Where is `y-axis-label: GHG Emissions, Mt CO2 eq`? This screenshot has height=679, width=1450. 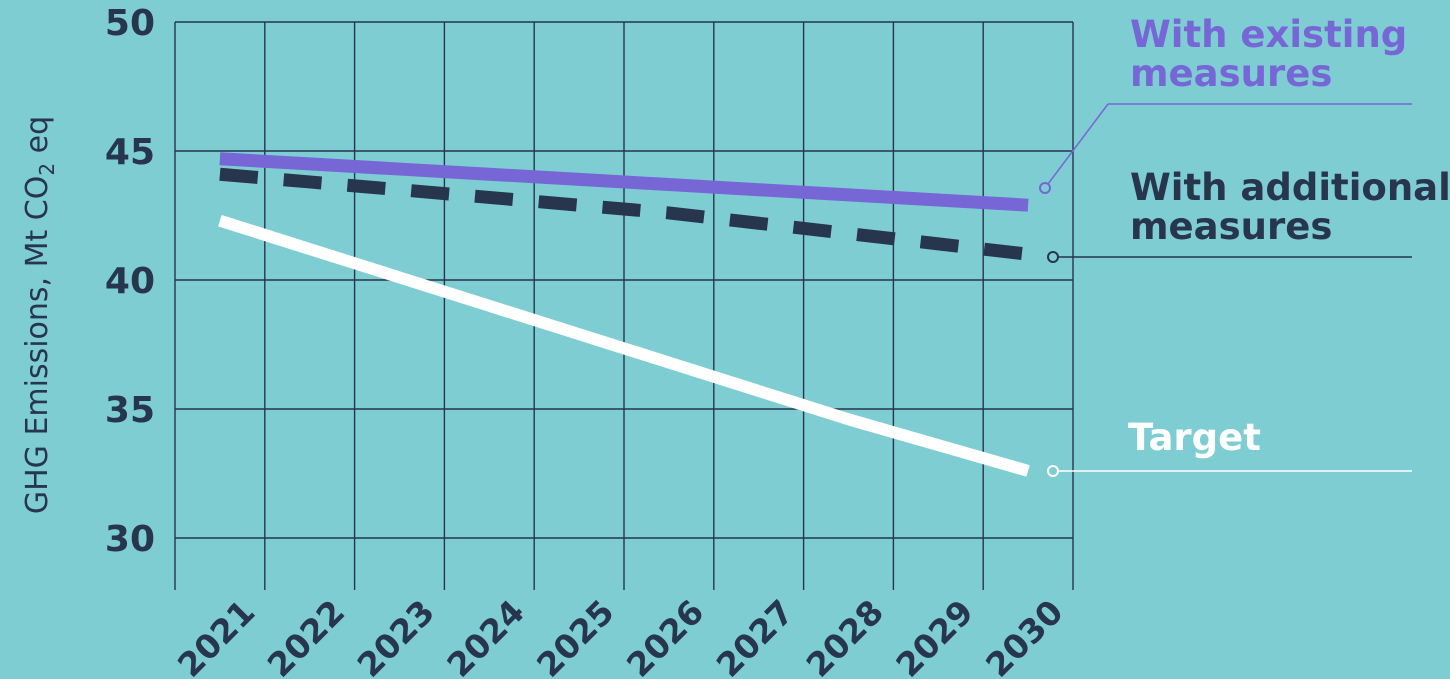 y-axis-label: GHG Emissions, Mt CO2 eq is located at coordinates (39, 315).